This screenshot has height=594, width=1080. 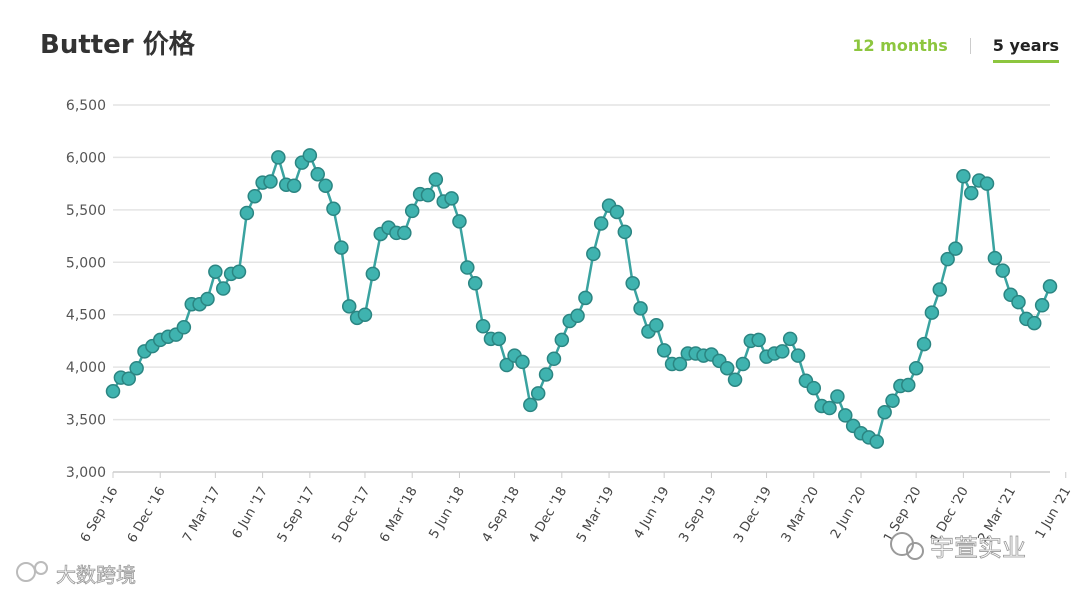 I want to click on wechat-icon-small, so click(x=915, y=551).